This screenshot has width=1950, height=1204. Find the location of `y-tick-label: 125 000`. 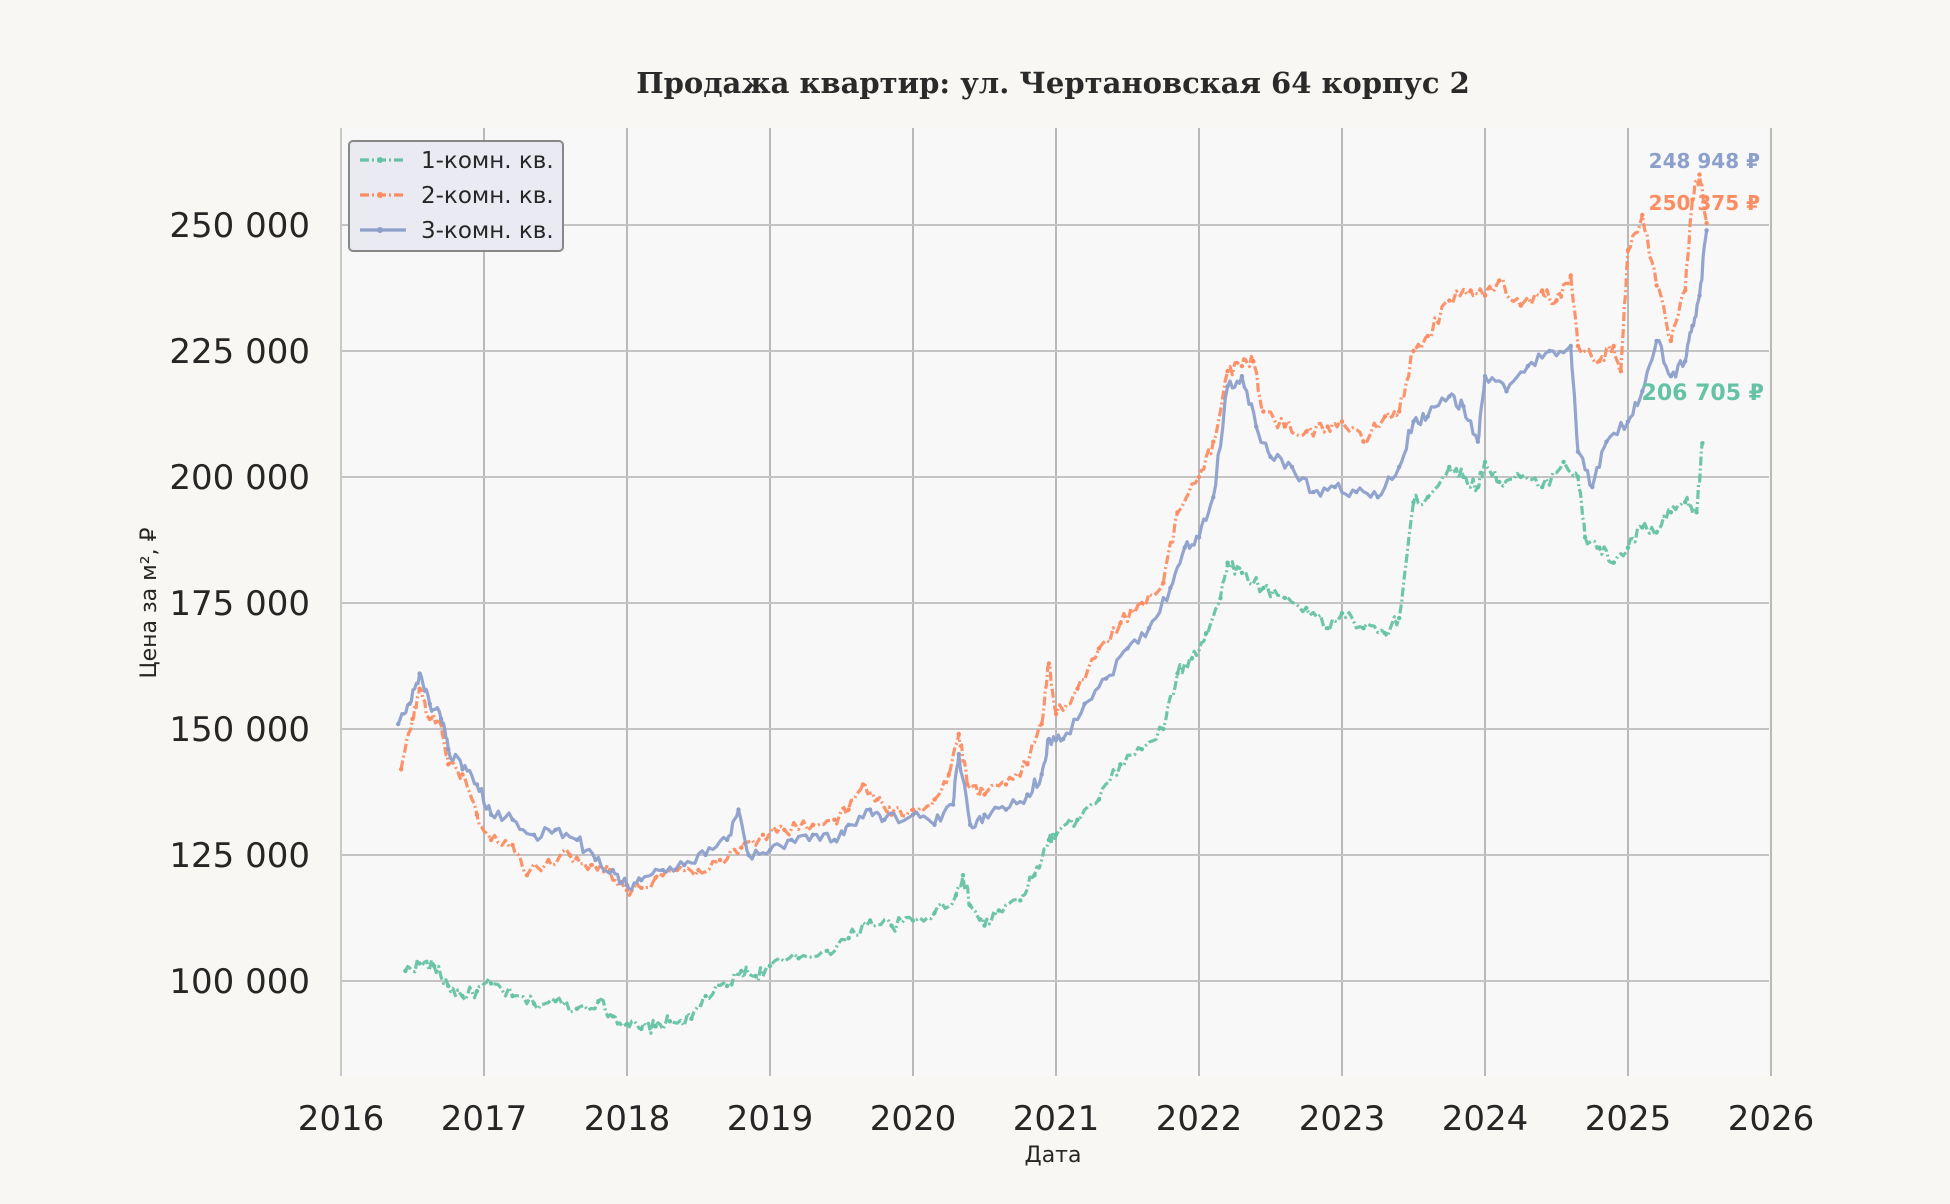

y-tick-label: 125 000 is located at coordinates (239, 856).